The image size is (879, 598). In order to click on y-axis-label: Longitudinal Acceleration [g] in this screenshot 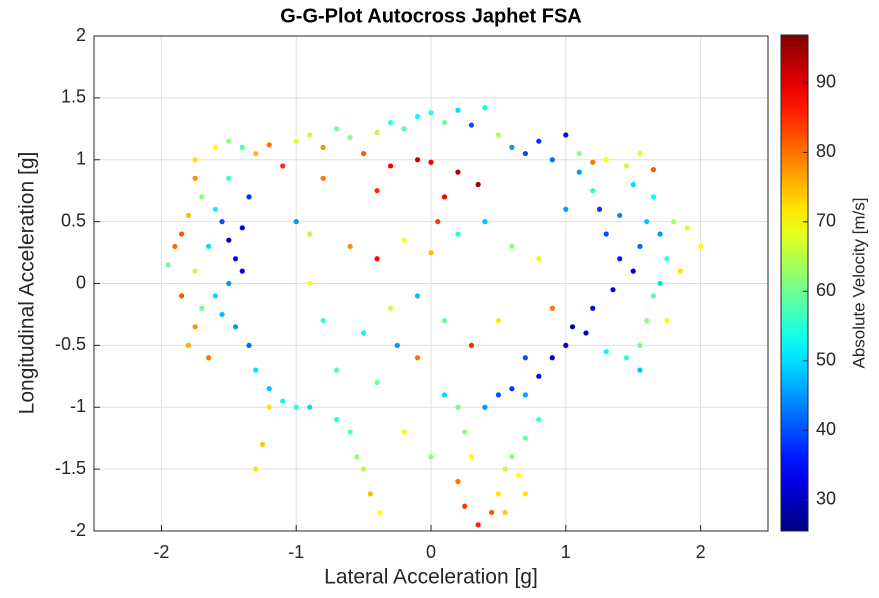, I will do `click(27, 283)`.